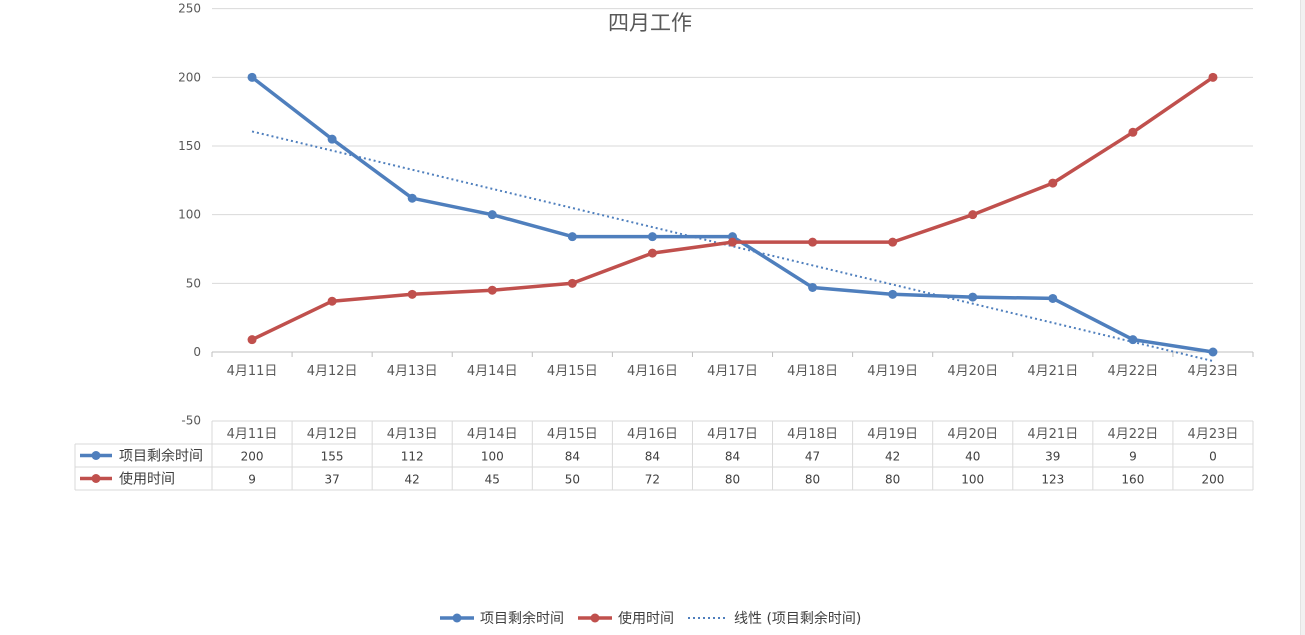 Image resolution: width=1305 pixels, height=635 pixels. I want to click on x-tick-label: 4月19日, so click(892, 371).